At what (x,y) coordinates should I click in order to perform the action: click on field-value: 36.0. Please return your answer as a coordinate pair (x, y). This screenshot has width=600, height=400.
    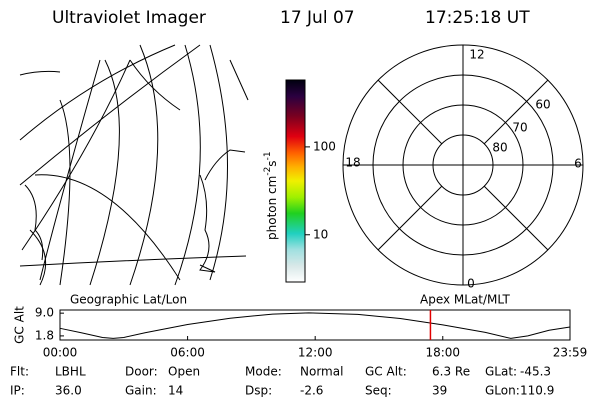
    Looking at the image, I should click on (68, 391).